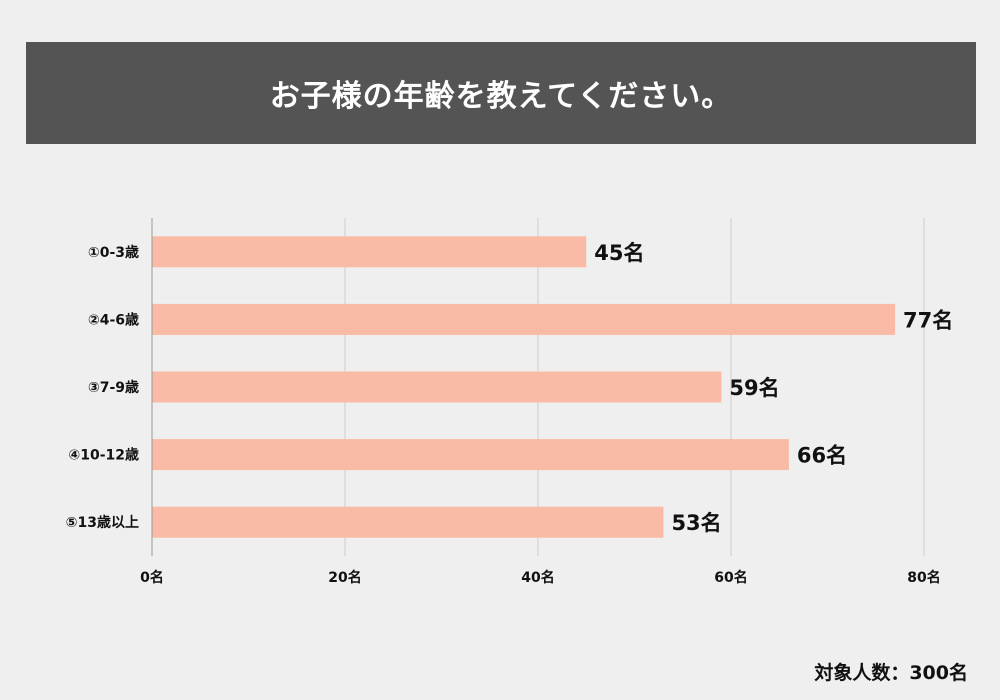  Describe the element at coordinates (928, 320) in the screenshot. I see `data-label-2: 77名` at that location.